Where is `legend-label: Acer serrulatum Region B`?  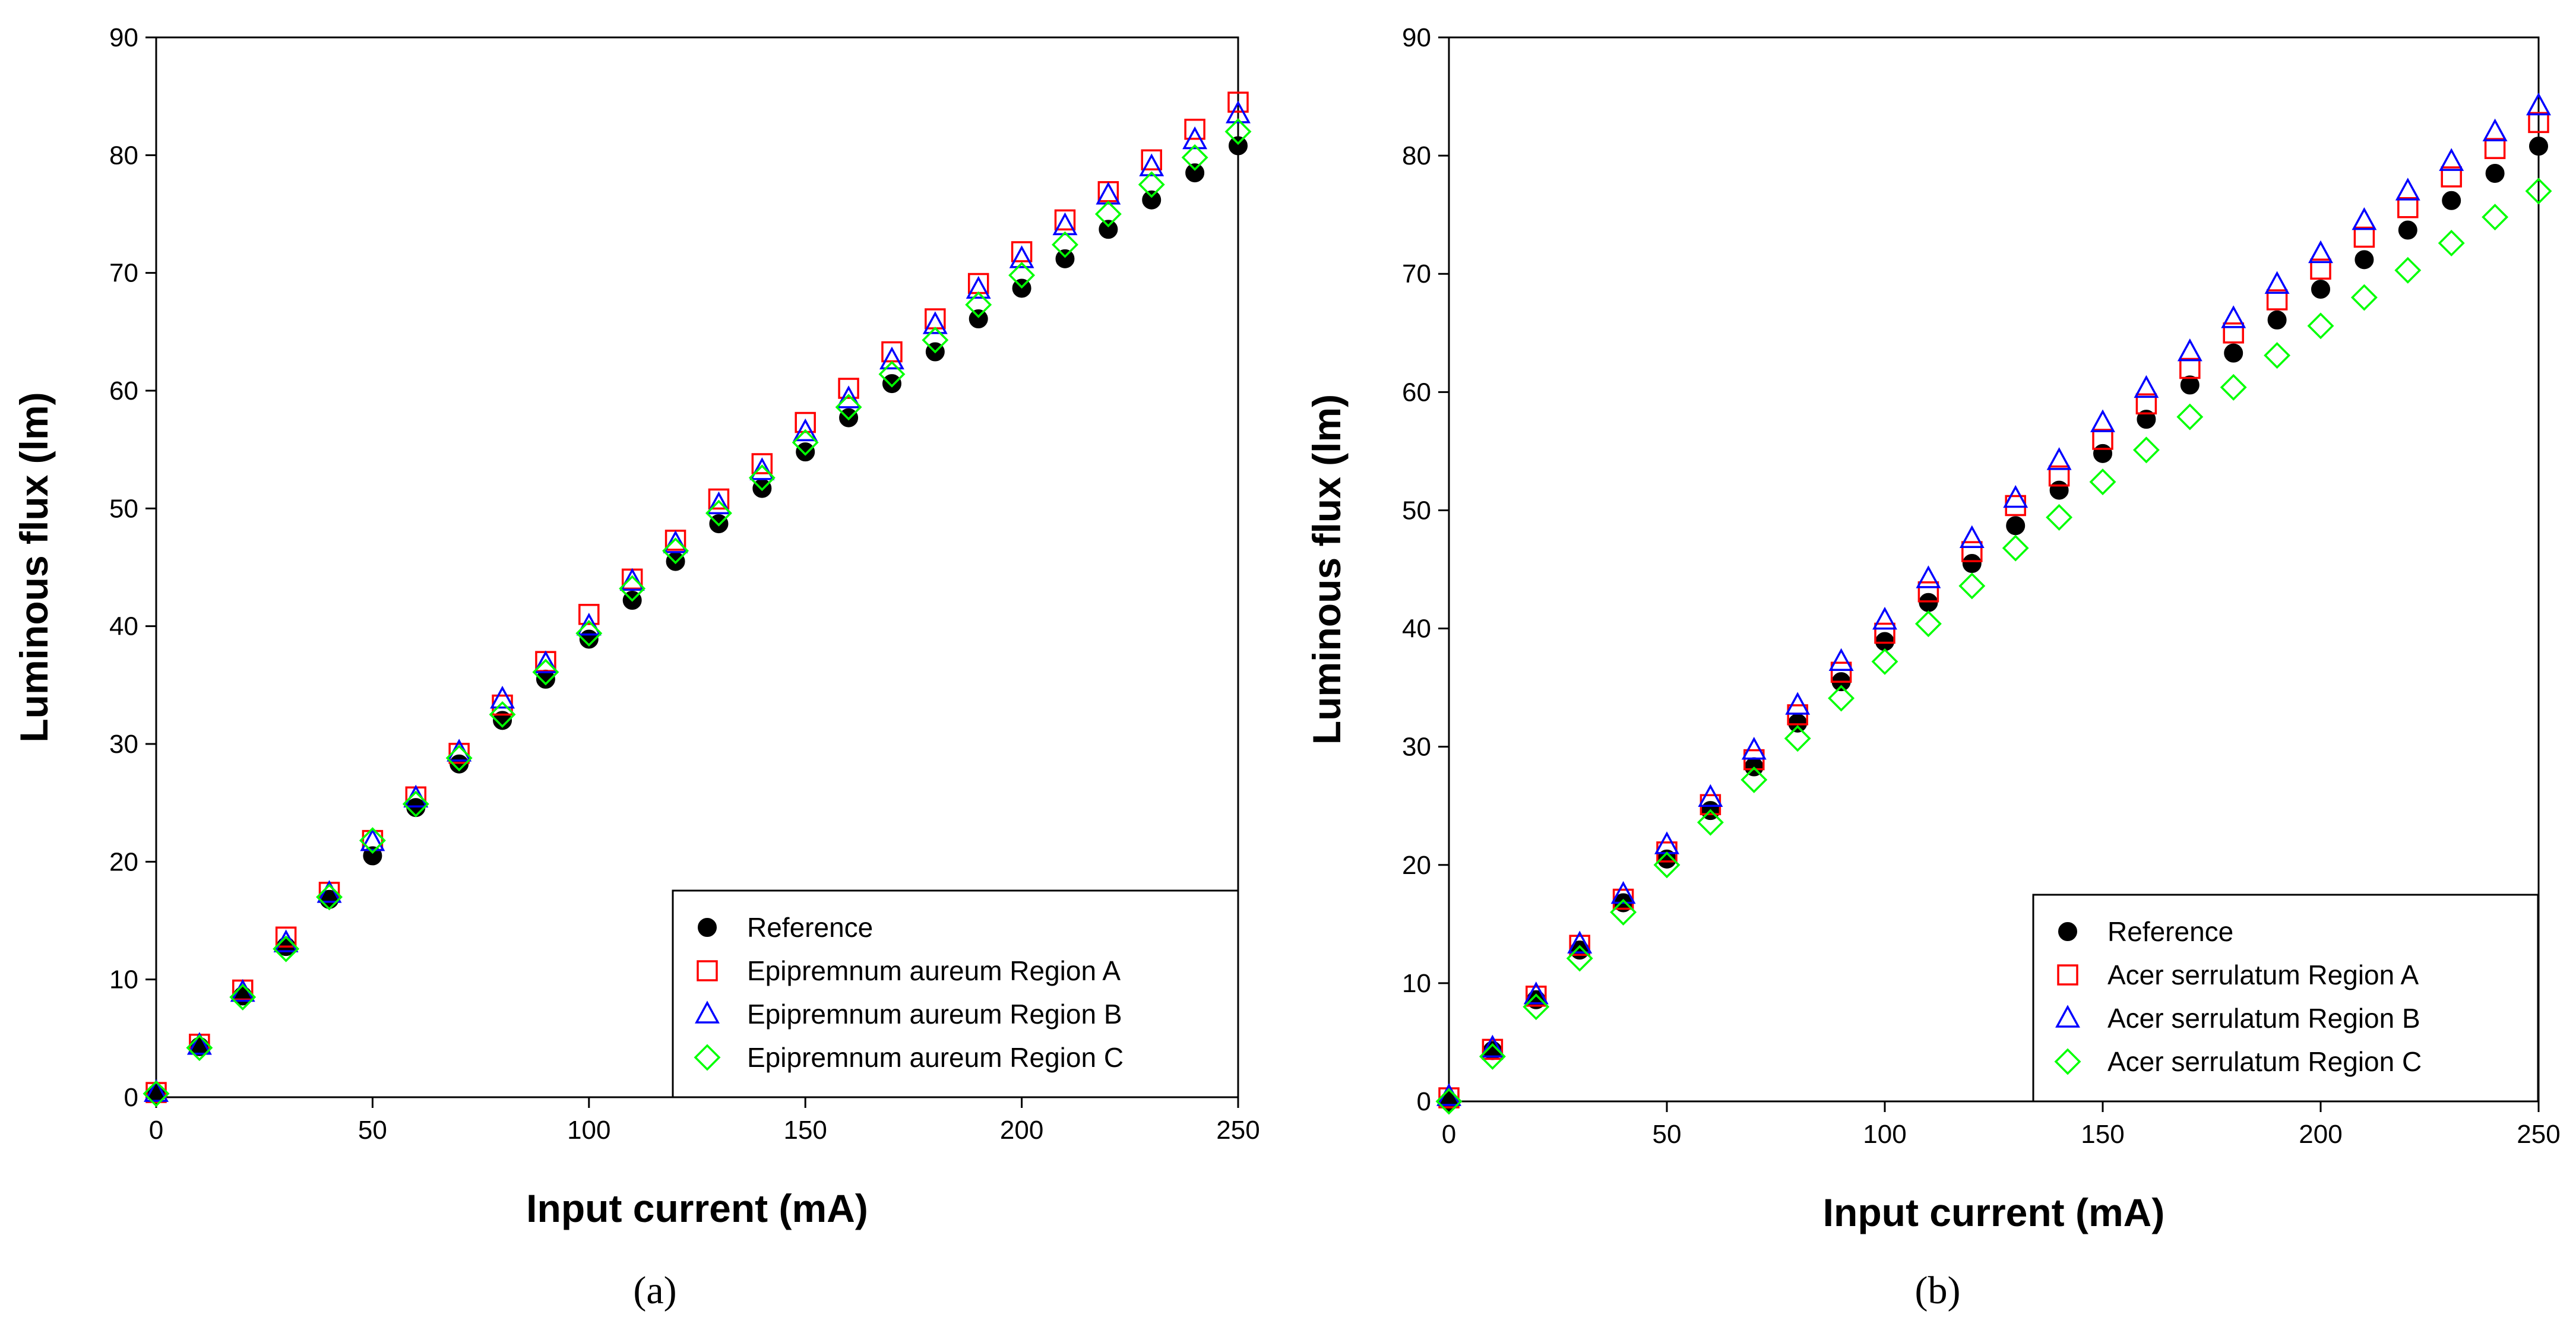 legend-label: Acer serrulatum Region B is located at coordinates (2263, 1018).